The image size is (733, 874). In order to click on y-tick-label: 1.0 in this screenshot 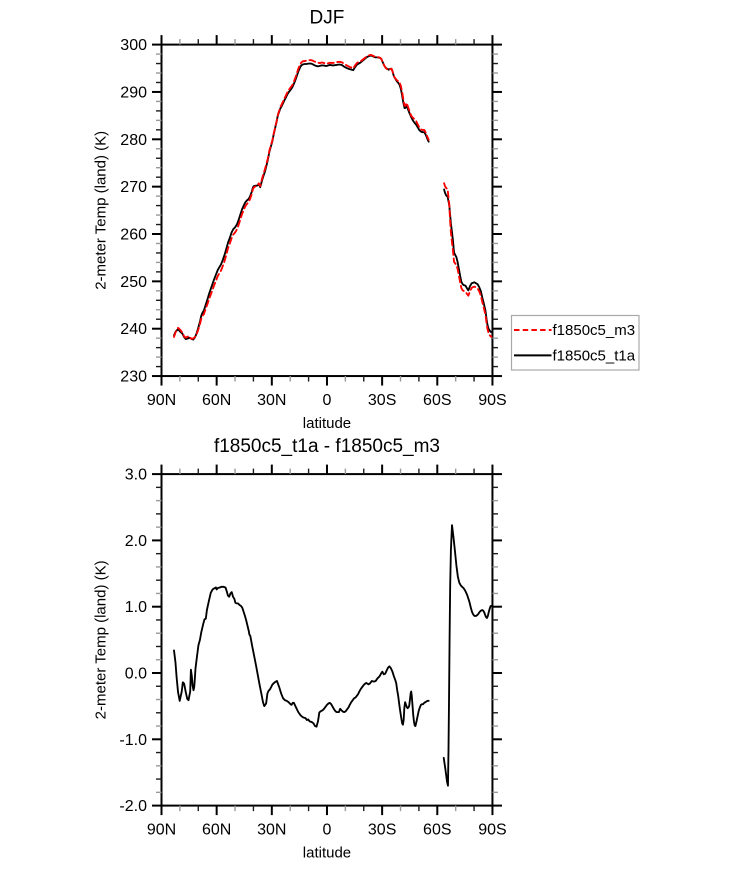, I will do `click(136, 607)`.